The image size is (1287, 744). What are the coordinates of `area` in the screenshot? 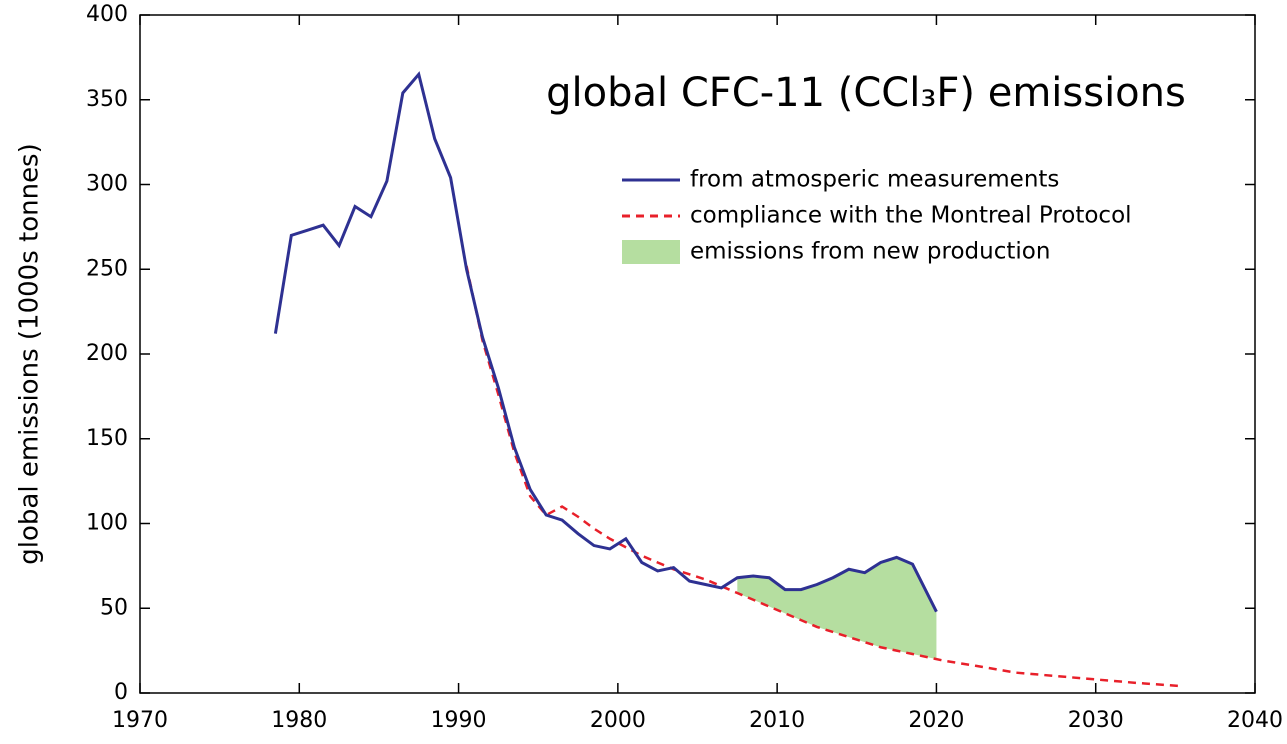 It's located at (837, 608).